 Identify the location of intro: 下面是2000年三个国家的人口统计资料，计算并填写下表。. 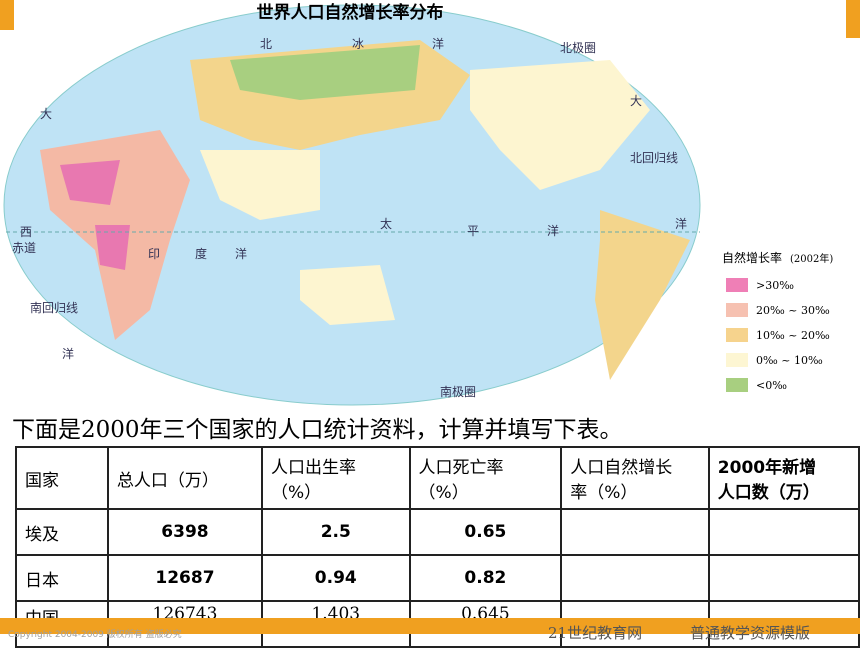
(317, 430).